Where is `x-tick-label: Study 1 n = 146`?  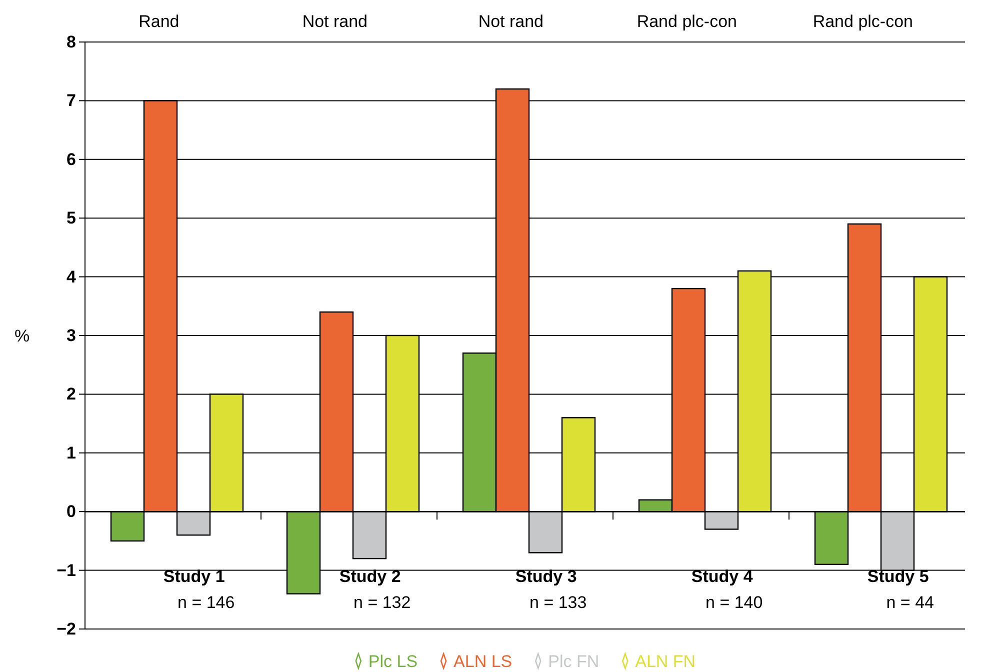
x-tick-label: Study 1 n = 146 is located at coordinates (199, 589).